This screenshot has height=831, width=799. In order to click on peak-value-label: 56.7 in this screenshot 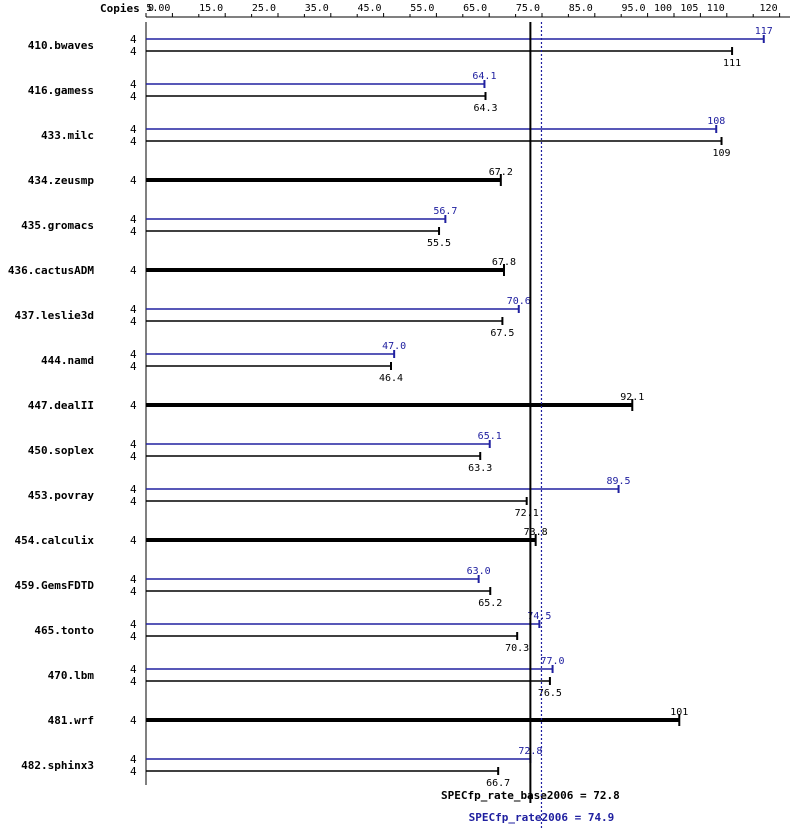, I will do `click(445, 211)`.